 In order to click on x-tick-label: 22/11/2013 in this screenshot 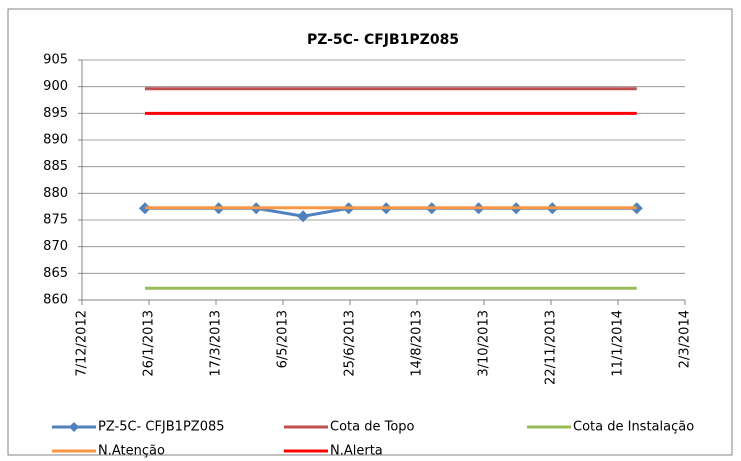, I will do `click(551, 347)`.